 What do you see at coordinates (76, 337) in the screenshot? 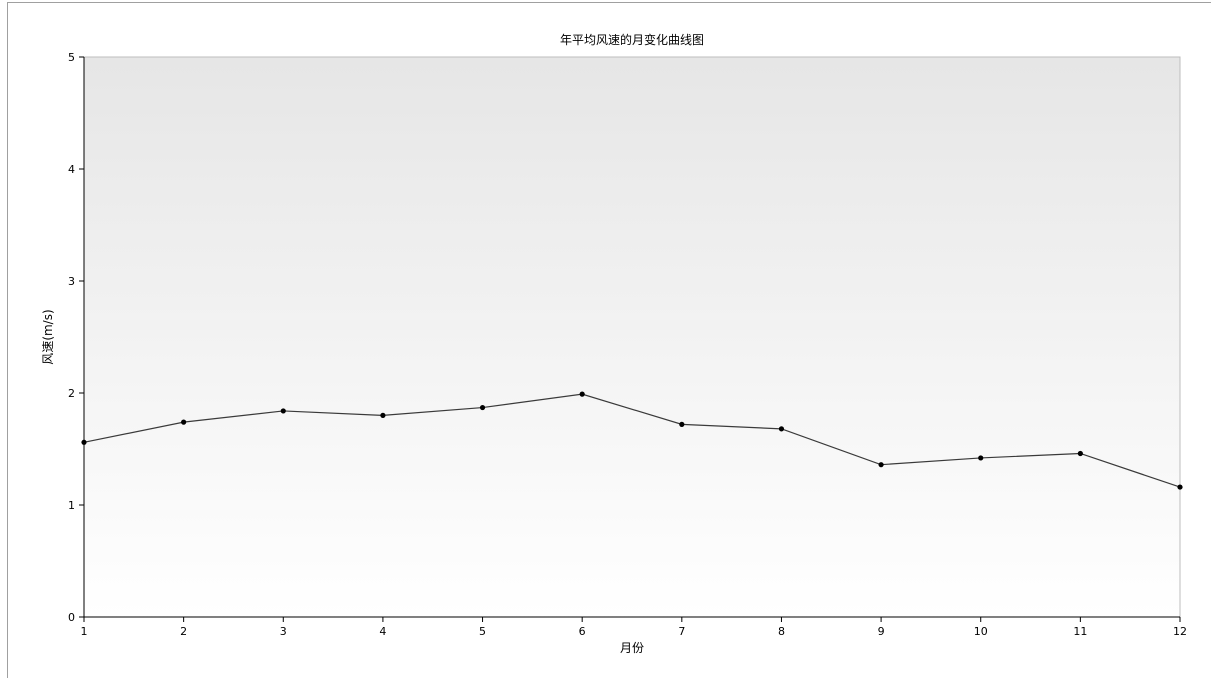
I see `y-axis: 0 1 2 3 4 5` at bounding box center [76, 337].